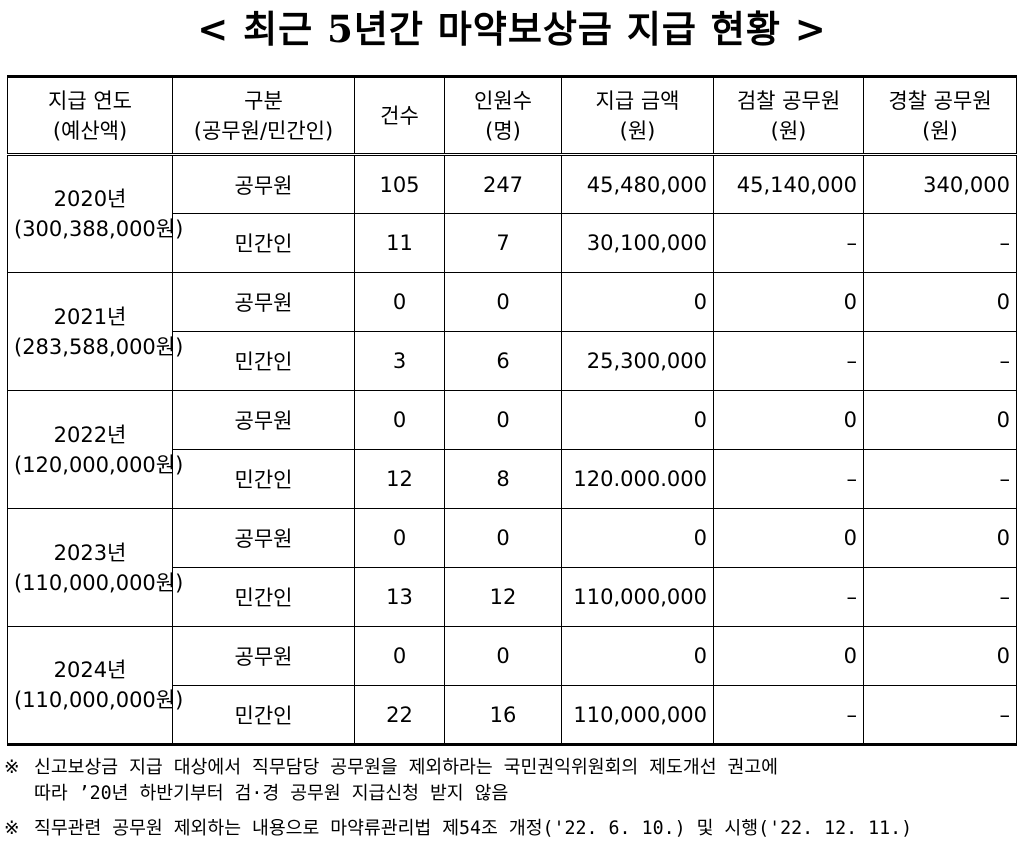 The width and height of the screenshot is (1024, 846). Describe the element at coordinates (95, 331) in the screenshot. I see `year-cell: 2021년 (283,588,000원)` at that location.